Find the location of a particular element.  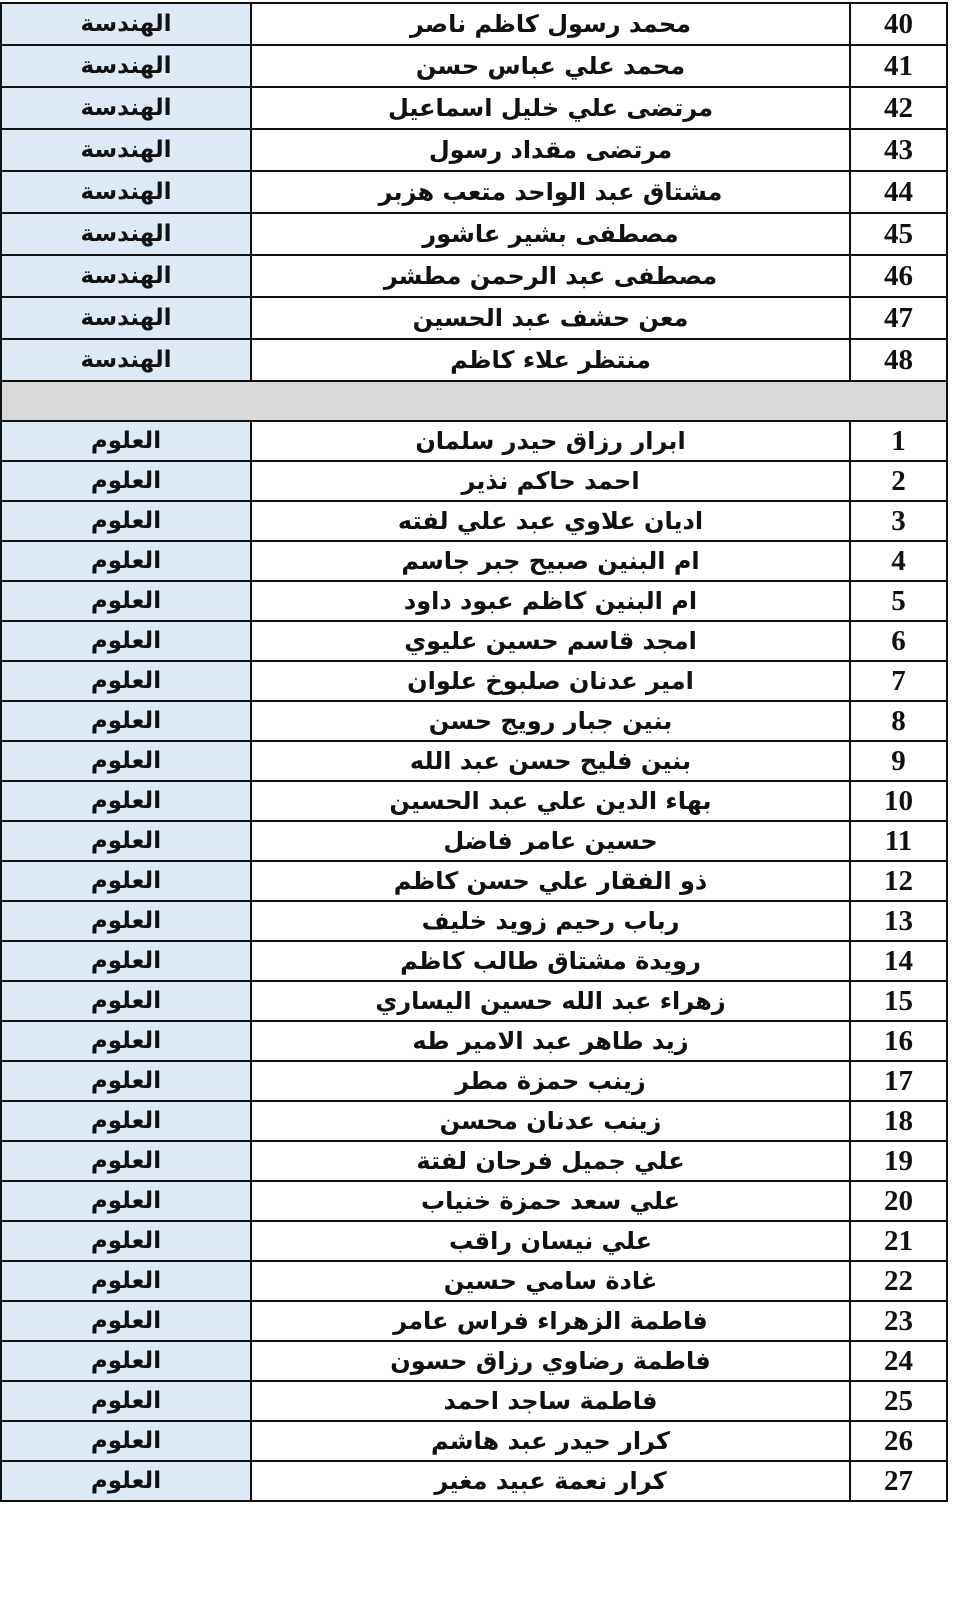

row-number-cell: 12 is located at coordinates (898, 881).